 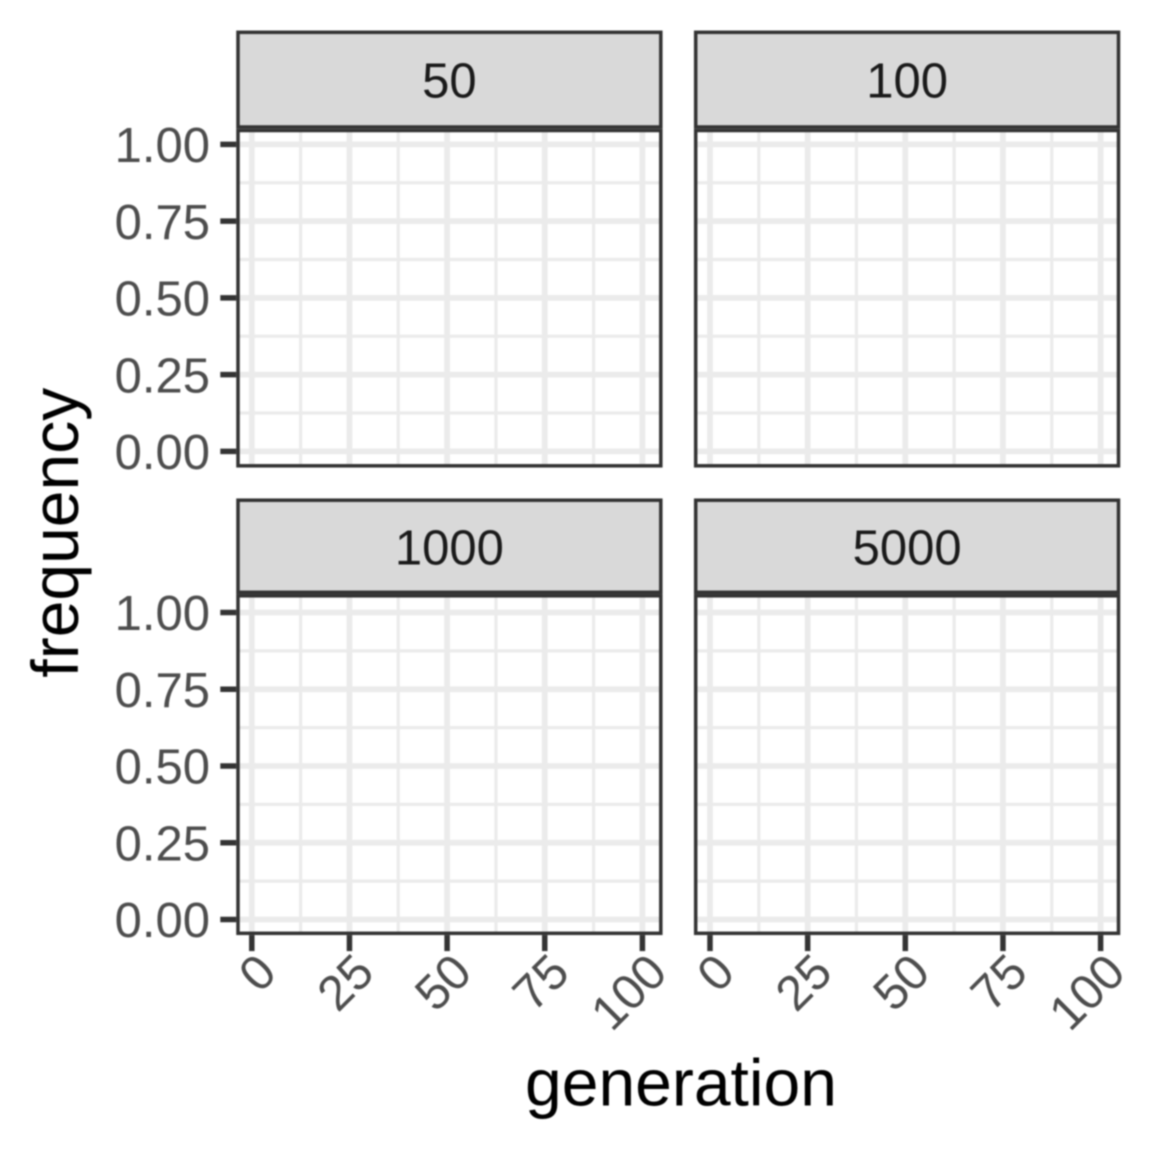 I want to click on svg-text: frequency, so click(x=55, y=533).